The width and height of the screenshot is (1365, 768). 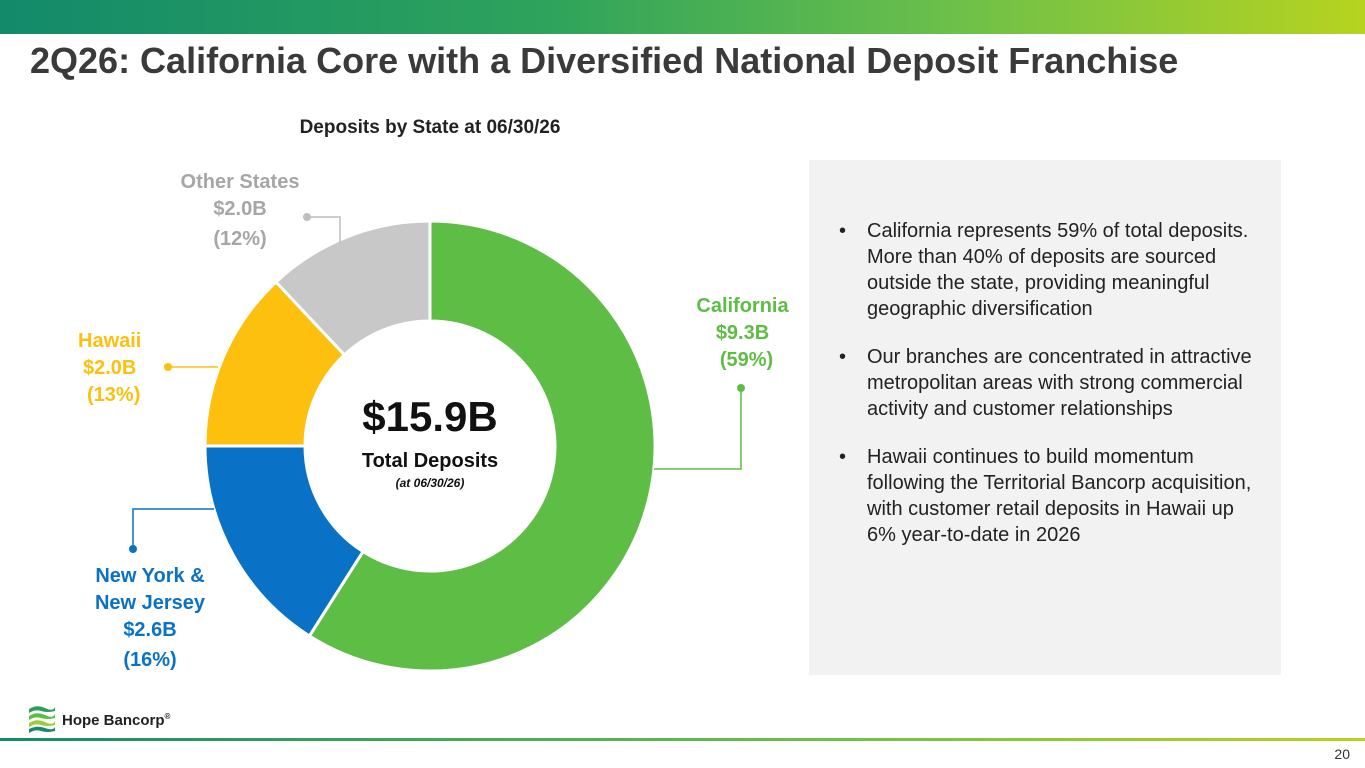 What do you see at coordinates (284, 541) in the screenshot?
I see `donut-slice-ny-nj` at bounding box center [284, 541].